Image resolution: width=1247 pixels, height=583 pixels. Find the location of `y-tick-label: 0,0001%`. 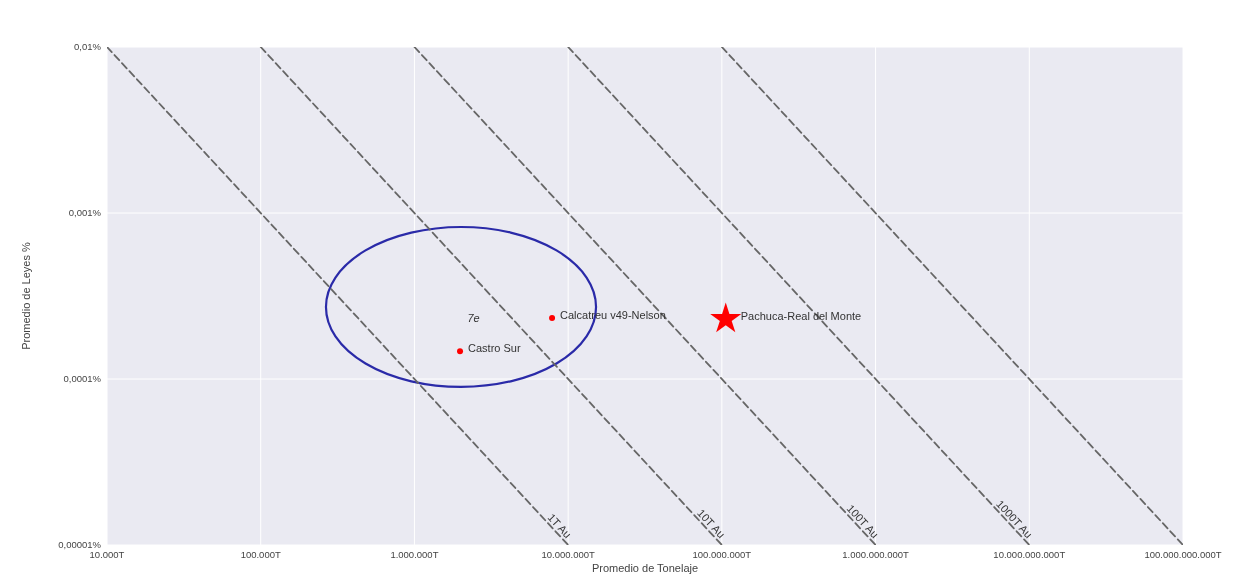

y-tick-label: 0,0001% is located at coordinates (82, 379).